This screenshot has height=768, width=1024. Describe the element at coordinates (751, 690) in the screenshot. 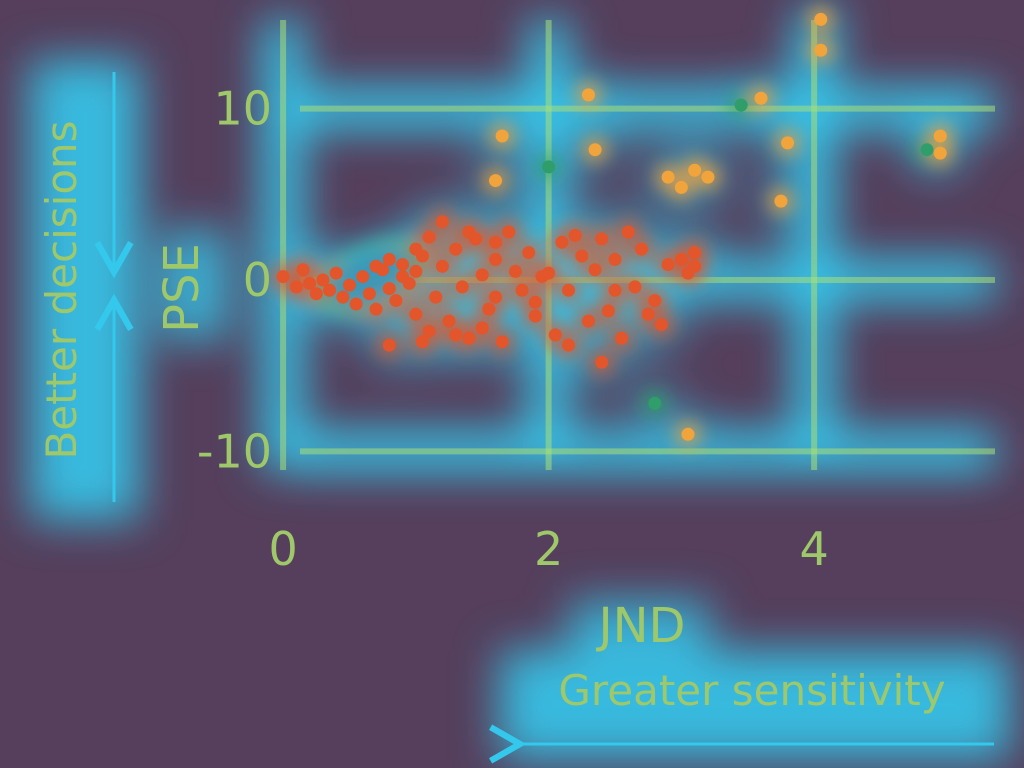

I see `x-direction-annotation: Greater sensitivity` at that location.